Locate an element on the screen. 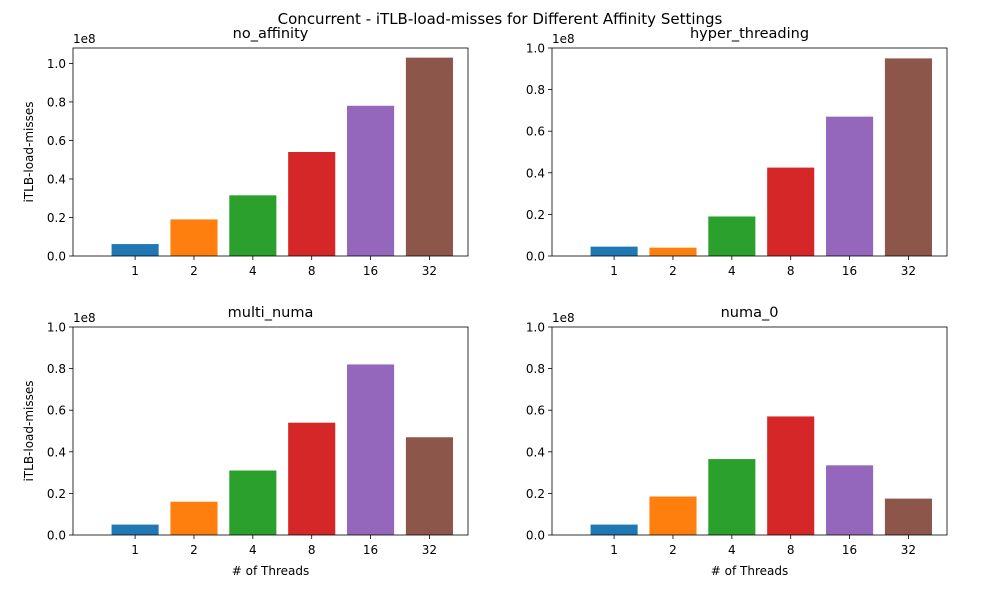  subplot-title: no_affinity is located at coordinates (271, 34).